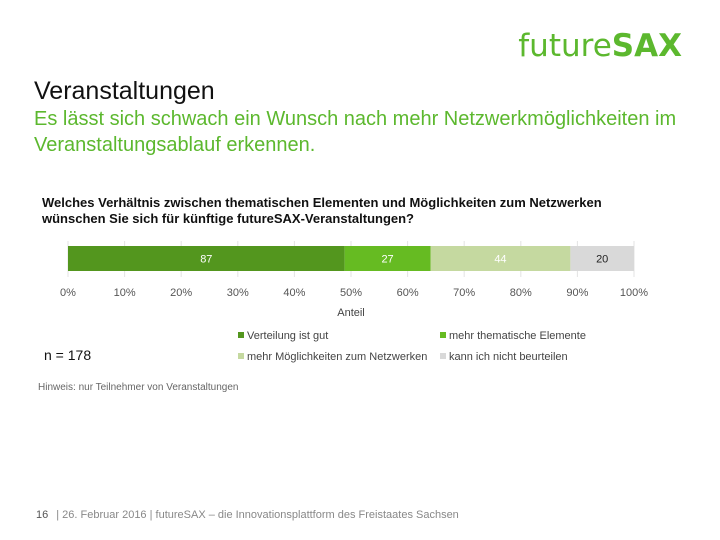 Image resolution: width=720 pixels, height=540 pixels. Describe the element at coordinates (521, 293) in the screenshot. I see `x-tick-label: 80%` at that location.